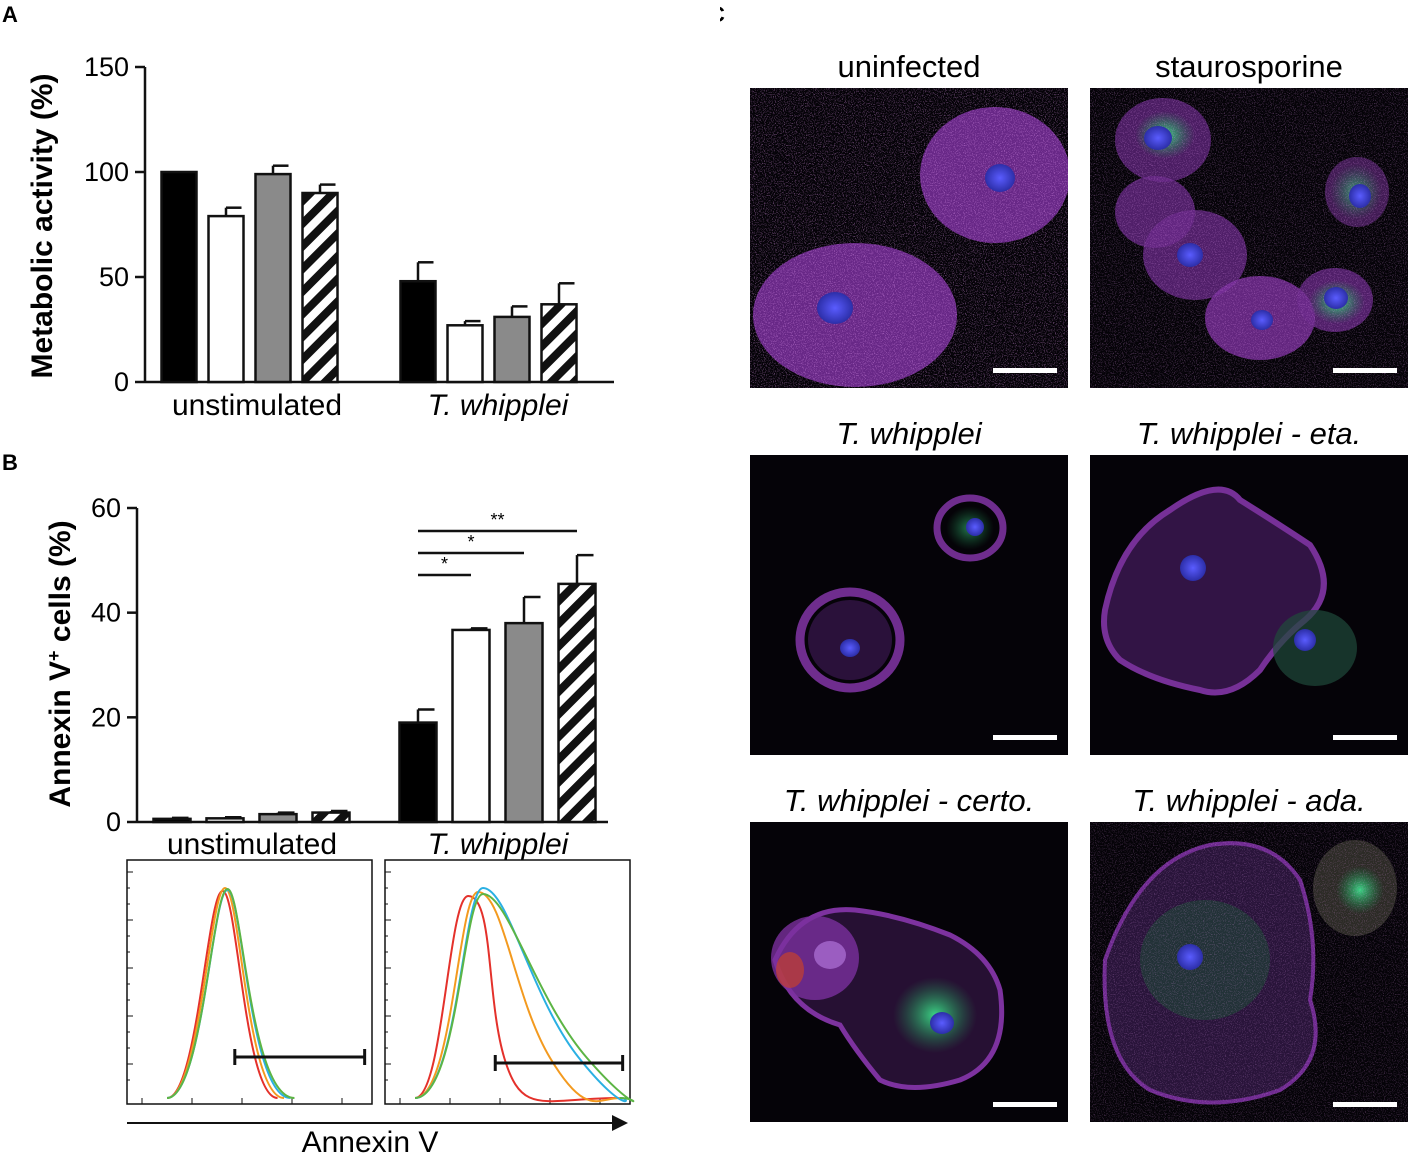 Image resolution: width=1408 pixels, height=1156 pixels. What do you see at coordinates (114, 277) in the screenshot?
I see `y-tick-label: 50` at bounding box center [114, 277].